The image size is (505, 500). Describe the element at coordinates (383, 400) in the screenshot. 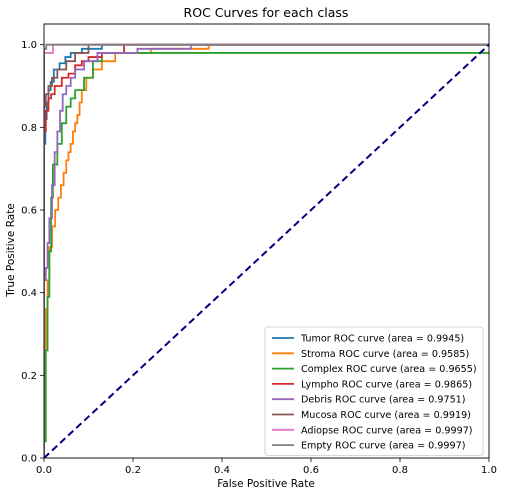

I see `legend-entry-label: Debris ROC curve (area = 0.9751)` at that location.